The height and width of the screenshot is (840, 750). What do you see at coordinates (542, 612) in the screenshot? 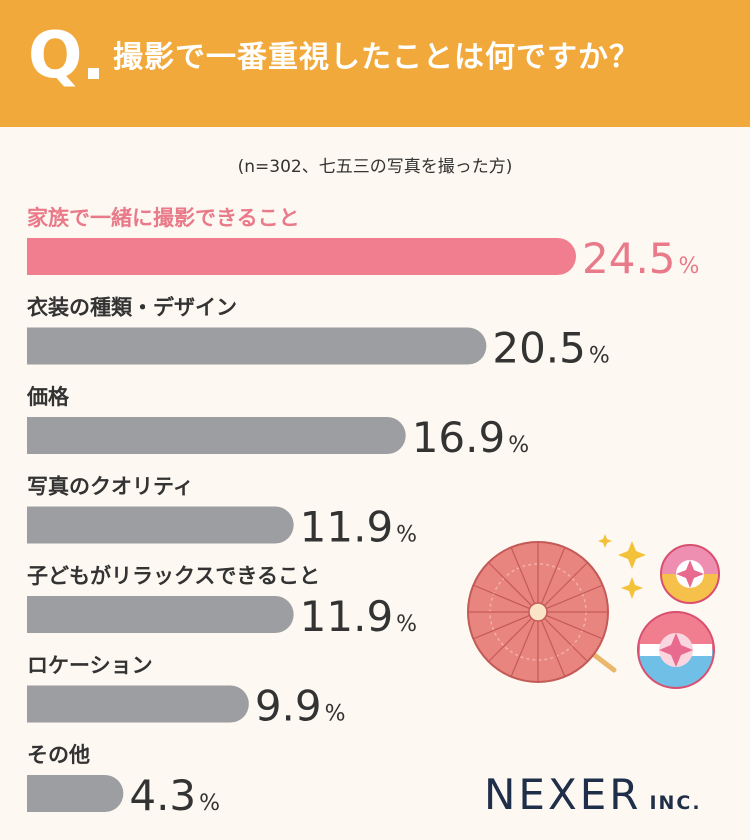
I see `umbrella-icon` at bounding box center [542, 612].